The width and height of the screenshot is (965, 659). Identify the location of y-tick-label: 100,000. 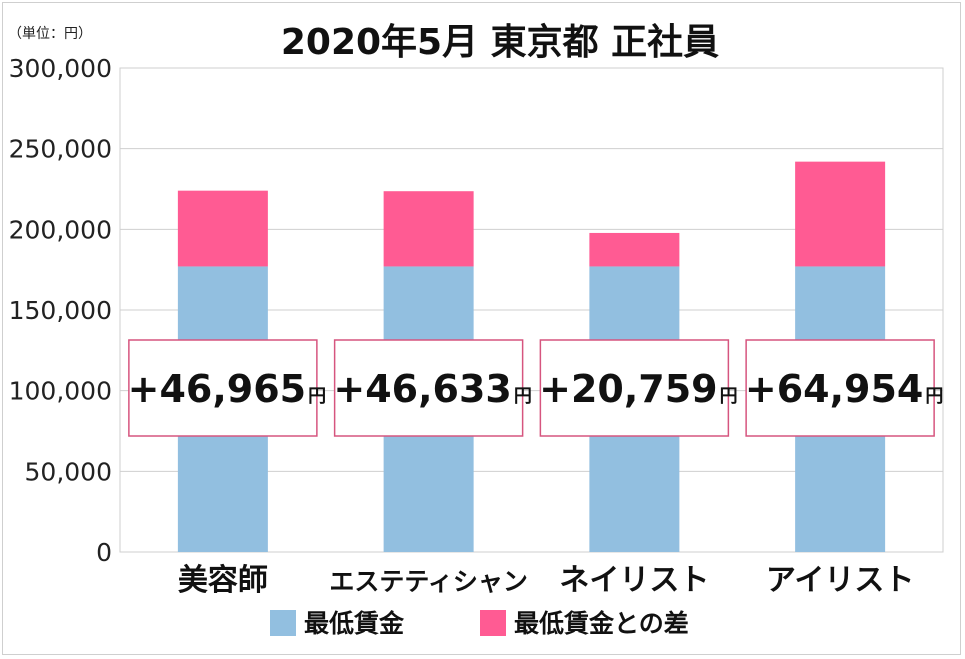
(60, 391).